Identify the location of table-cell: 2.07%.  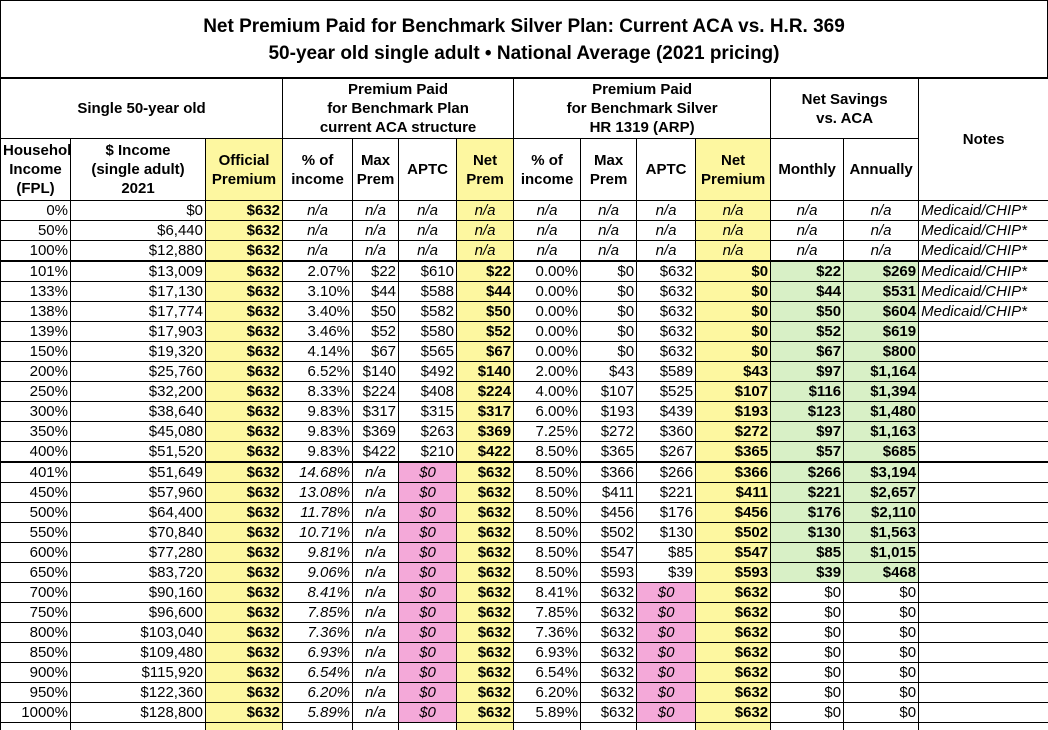
(318, 271).